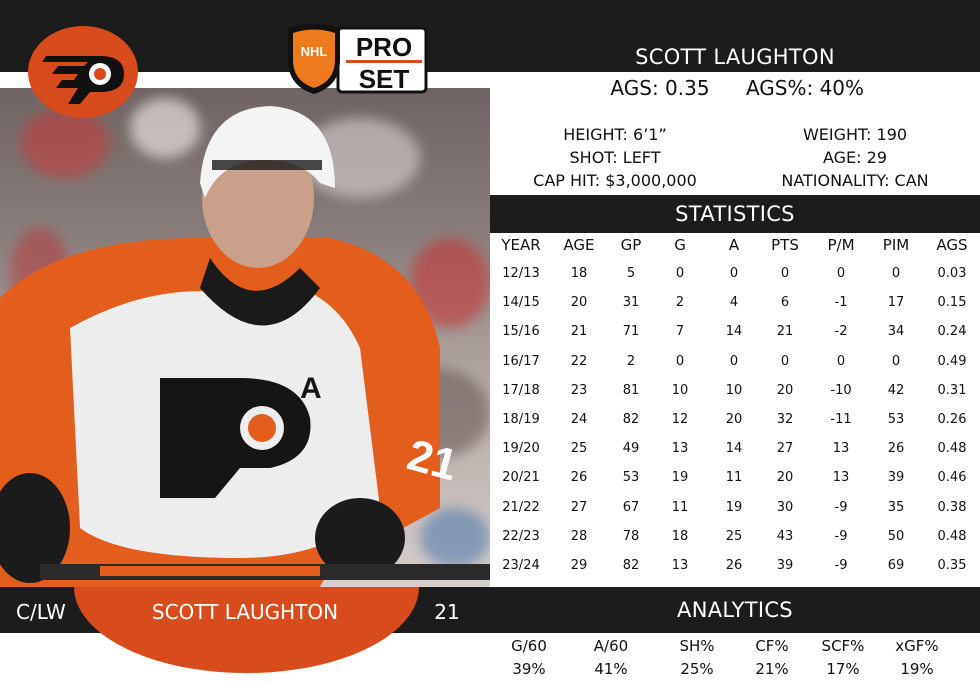 This screenshot has height=682, width=980. Describe the element at coordinates (734, 245) in the screenshot. I see `stat-header-a: A` at that location.